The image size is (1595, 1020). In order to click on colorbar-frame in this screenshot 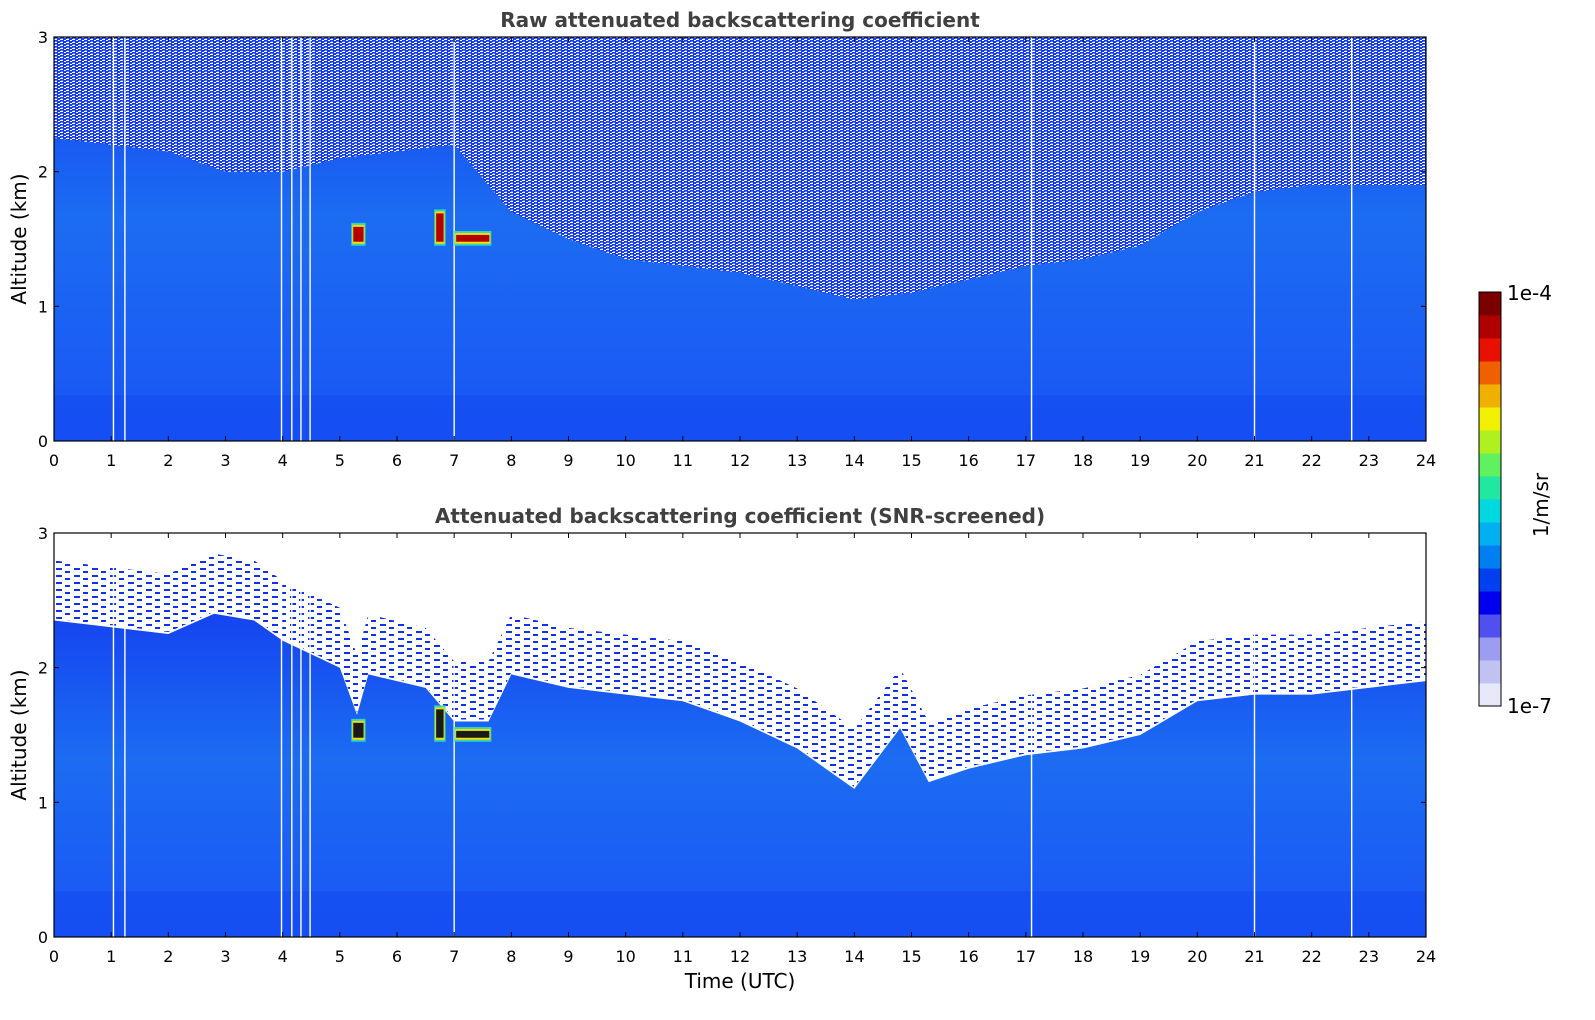, I will do `click(1490, 499)`.